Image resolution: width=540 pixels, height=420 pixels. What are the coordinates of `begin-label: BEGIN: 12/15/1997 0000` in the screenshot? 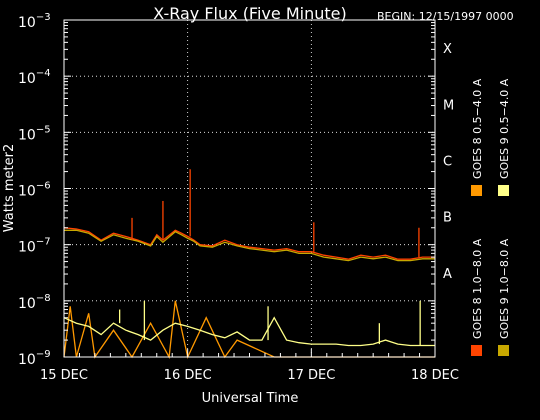 It's located at (445, 16).